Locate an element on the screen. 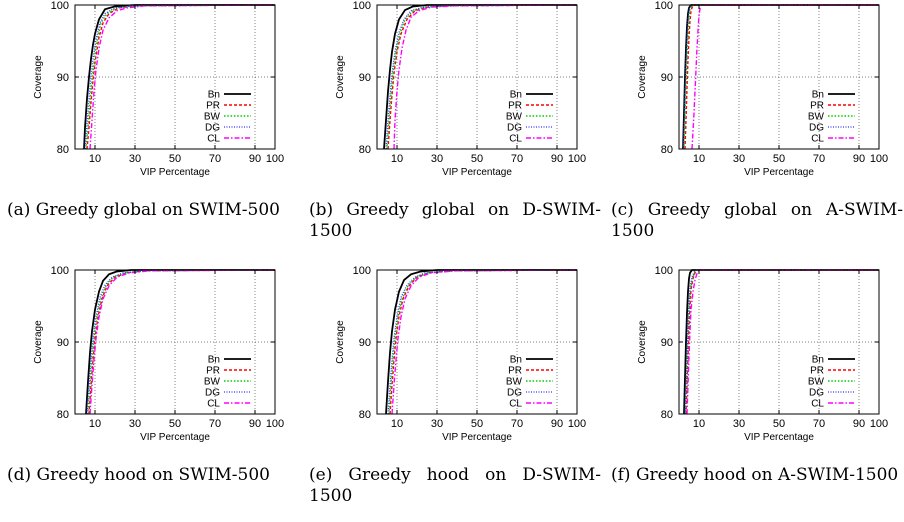 Image resolution: width=904 pixels, height=522 pixels. subfigure-caption: (a) Greedy global on SWIM-500 is located at coordinates (143, 210).